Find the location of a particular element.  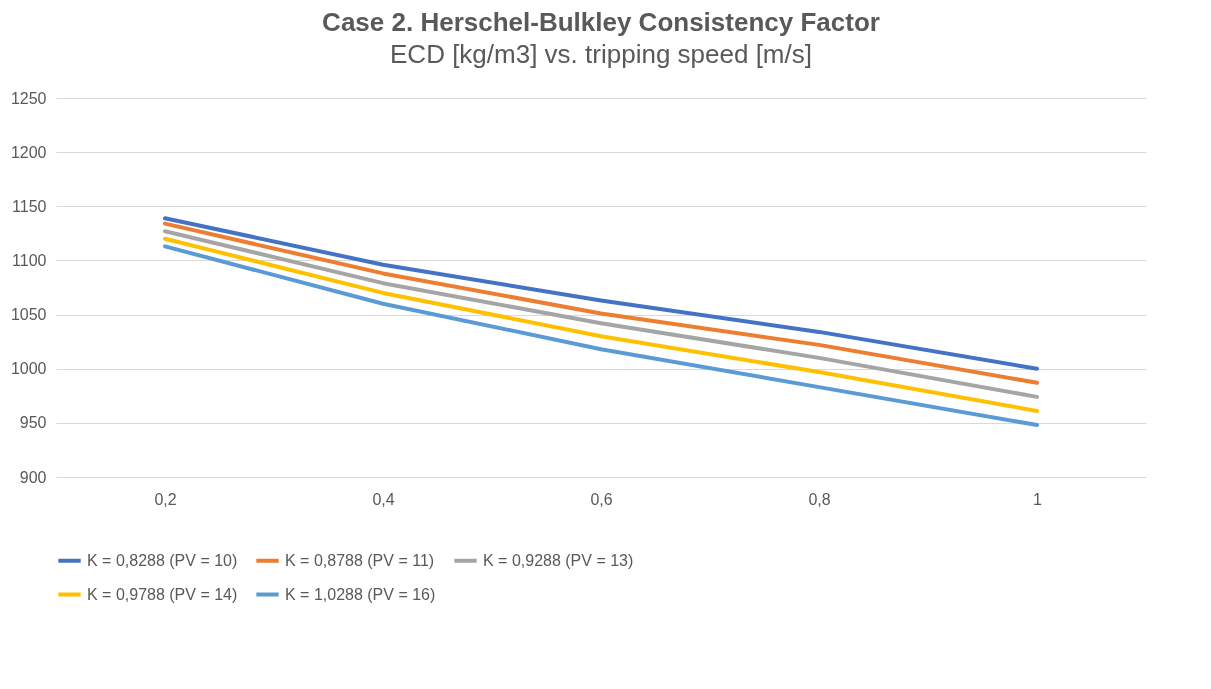

y-tick-label: 1250 is located at coordinates (28, 98).